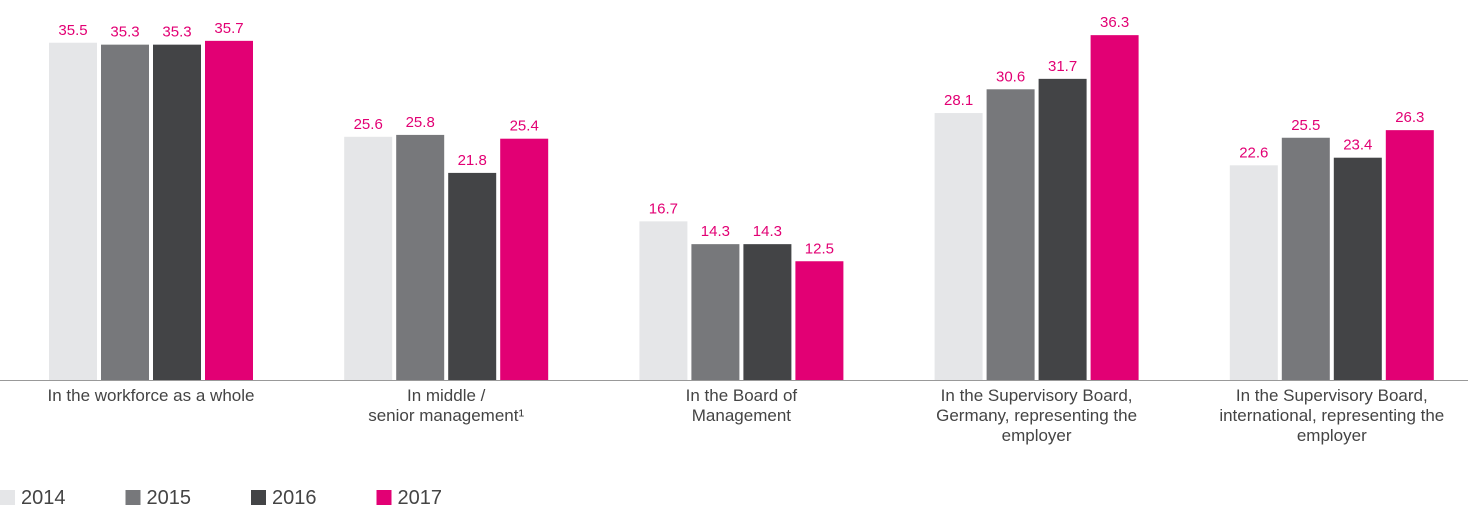 This screenshot has height=521, width=1468. Describe the element at coordinates (1114, 22) in the screenshot. I see `value-label: 36.3` at that location.